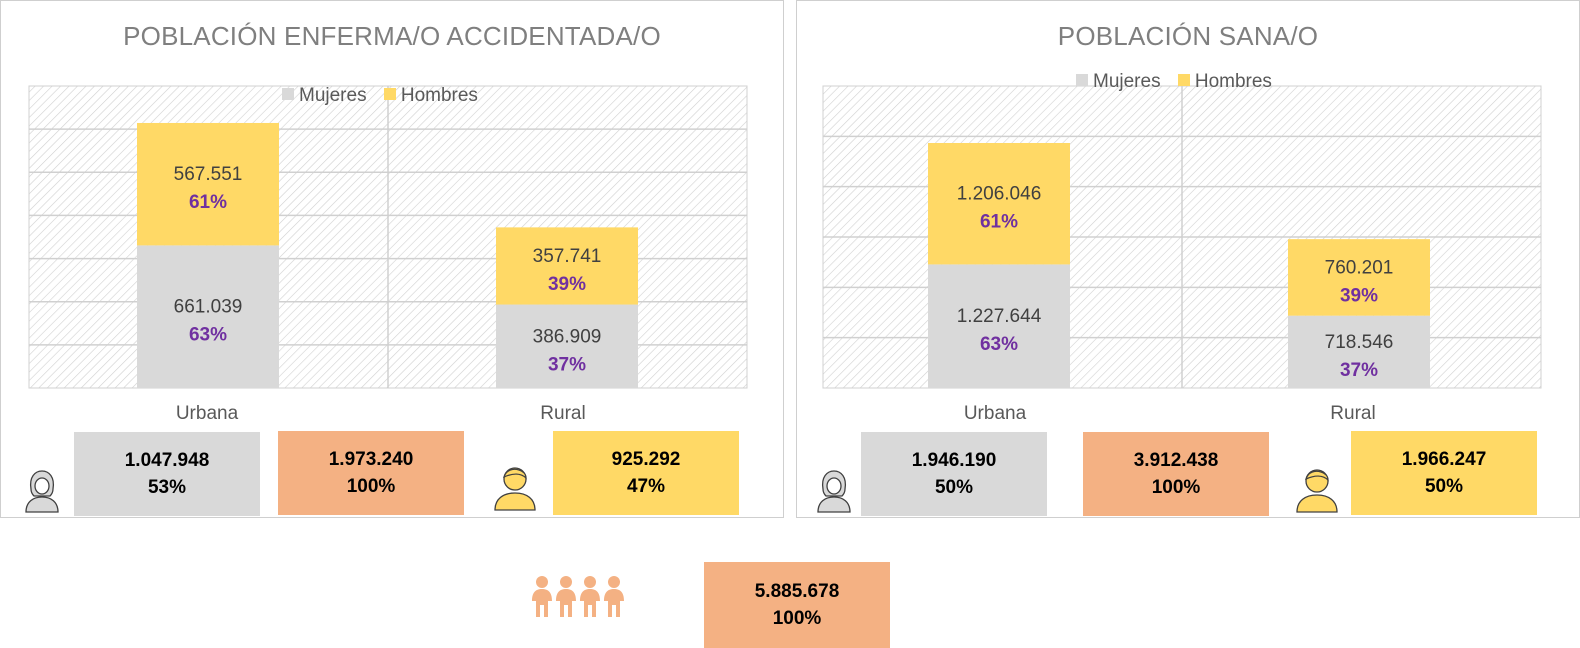 The height and width of the screenshot is (648, 1580). I want to click on summary-mujeres-box: 1.047.948 53%, so click(167, 474).